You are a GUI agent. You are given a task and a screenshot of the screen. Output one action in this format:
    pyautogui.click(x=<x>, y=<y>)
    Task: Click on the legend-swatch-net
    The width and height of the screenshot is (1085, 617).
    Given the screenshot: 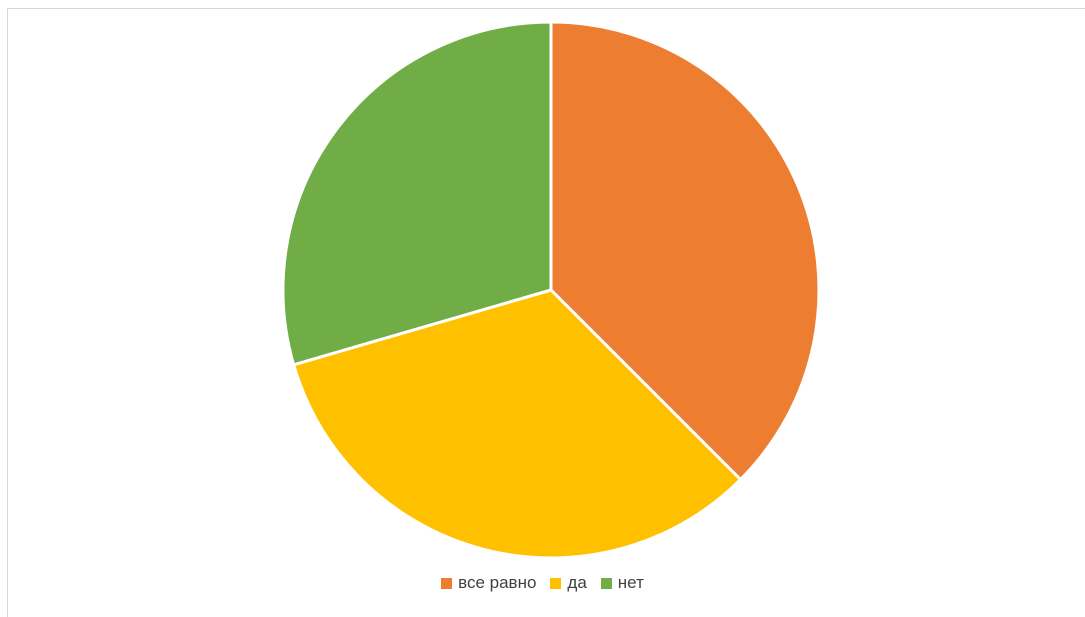 What is the action you would take?
    pyautogui.click(x=606, y=583)
    